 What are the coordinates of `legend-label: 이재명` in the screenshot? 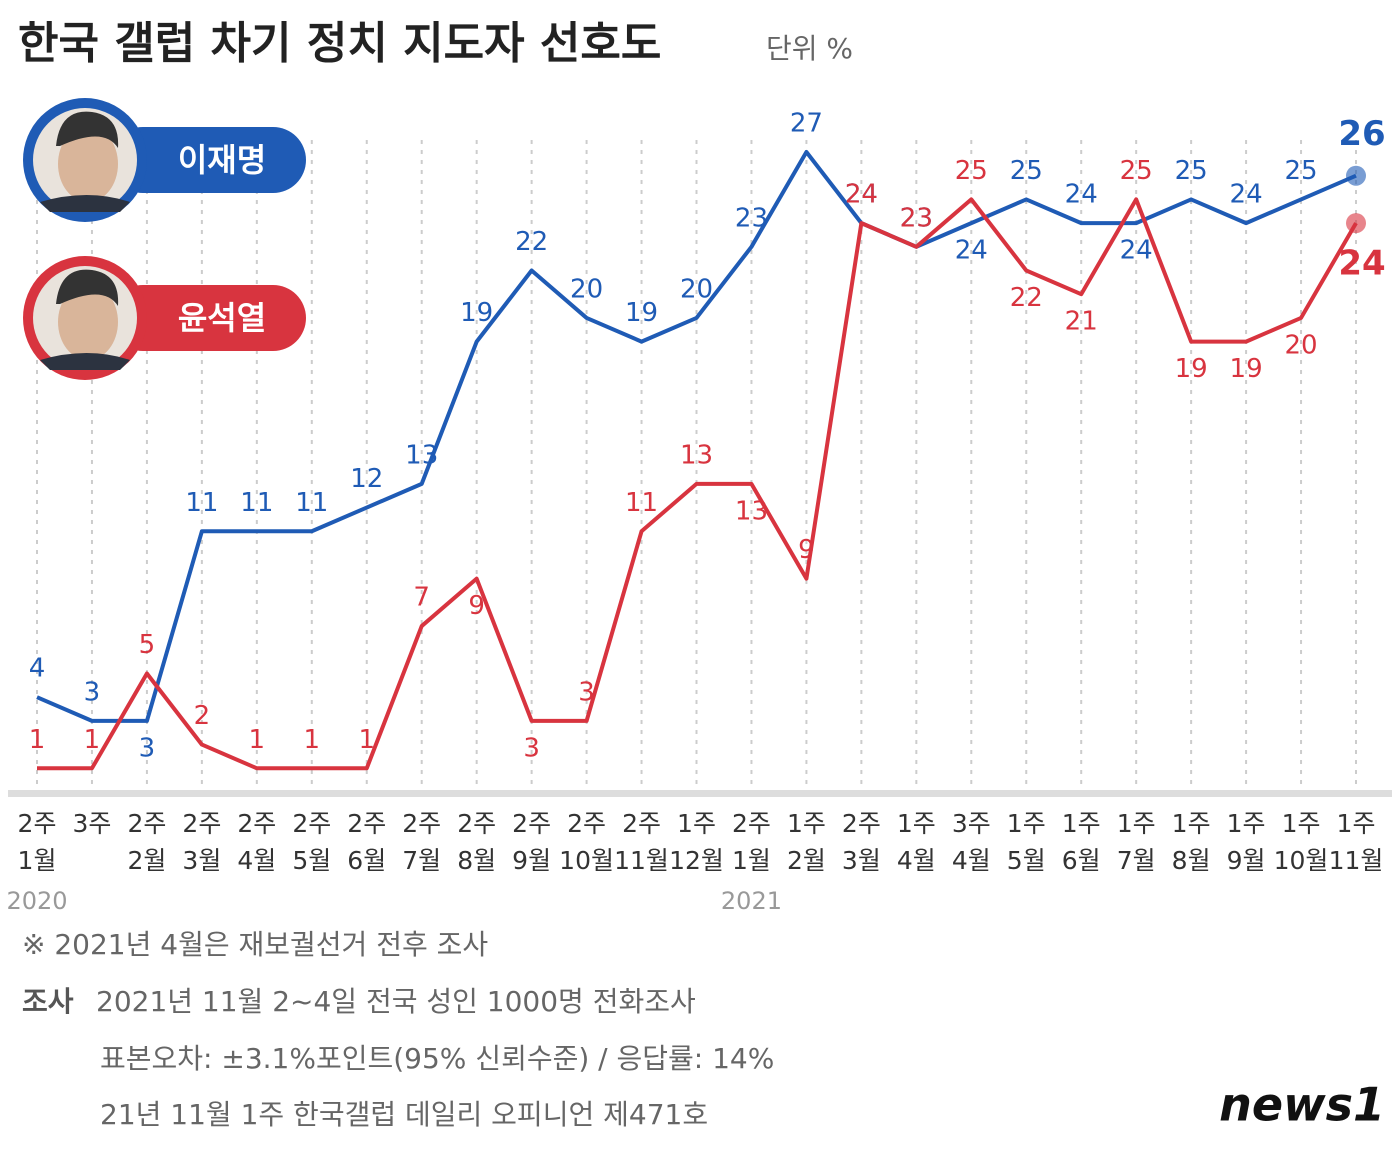 It's located at (222, 160).